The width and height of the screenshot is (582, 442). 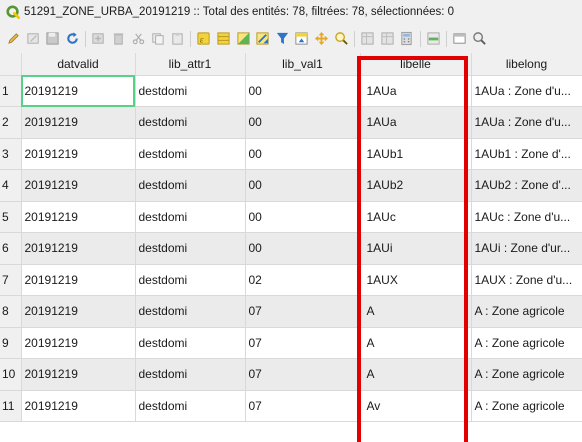 I want to click on pan-map-icon, so click(x=321, y=38).